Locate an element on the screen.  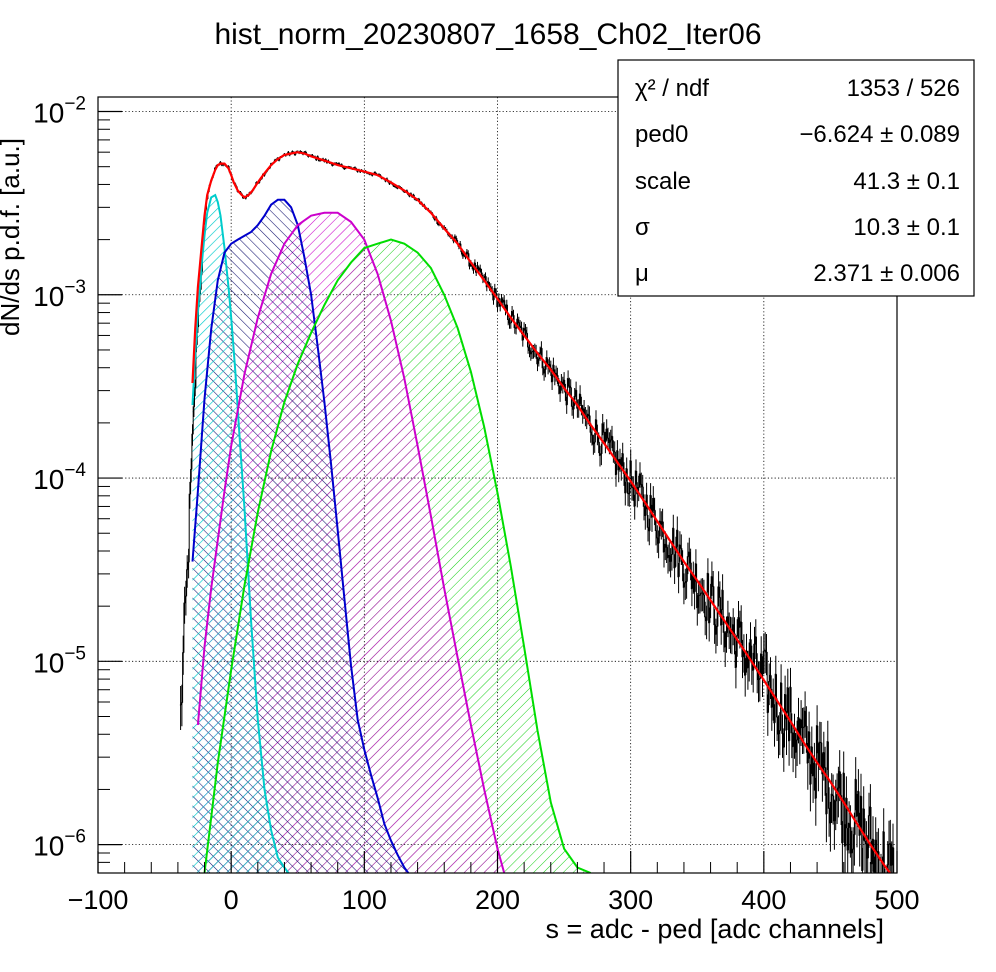
stats-row-value: 2.371 ± 0.006 is located at coordinates (886, 273).